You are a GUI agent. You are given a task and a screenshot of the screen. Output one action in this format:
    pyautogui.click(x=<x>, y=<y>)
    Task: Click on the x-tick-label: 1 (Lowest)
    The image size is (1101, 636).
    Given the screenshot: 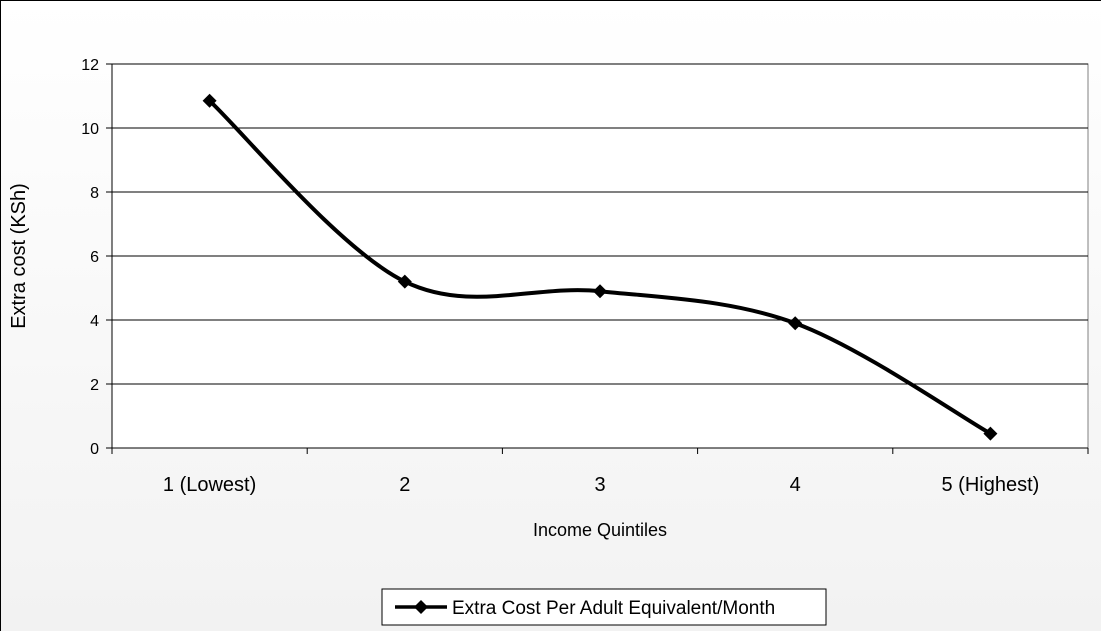 What is the action you would take?
    pyautogui.click(x=209, y=485)
    